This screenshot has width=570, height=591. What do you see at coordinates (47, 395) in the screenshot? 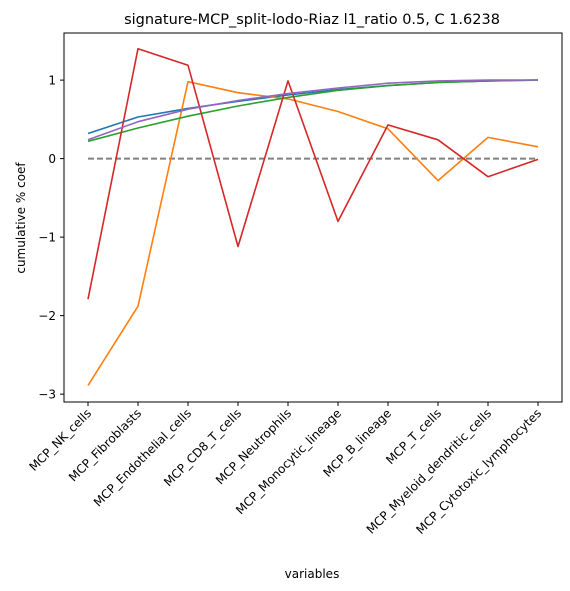
I see `y-tick-label: −3` at bounding box center [47, 395].